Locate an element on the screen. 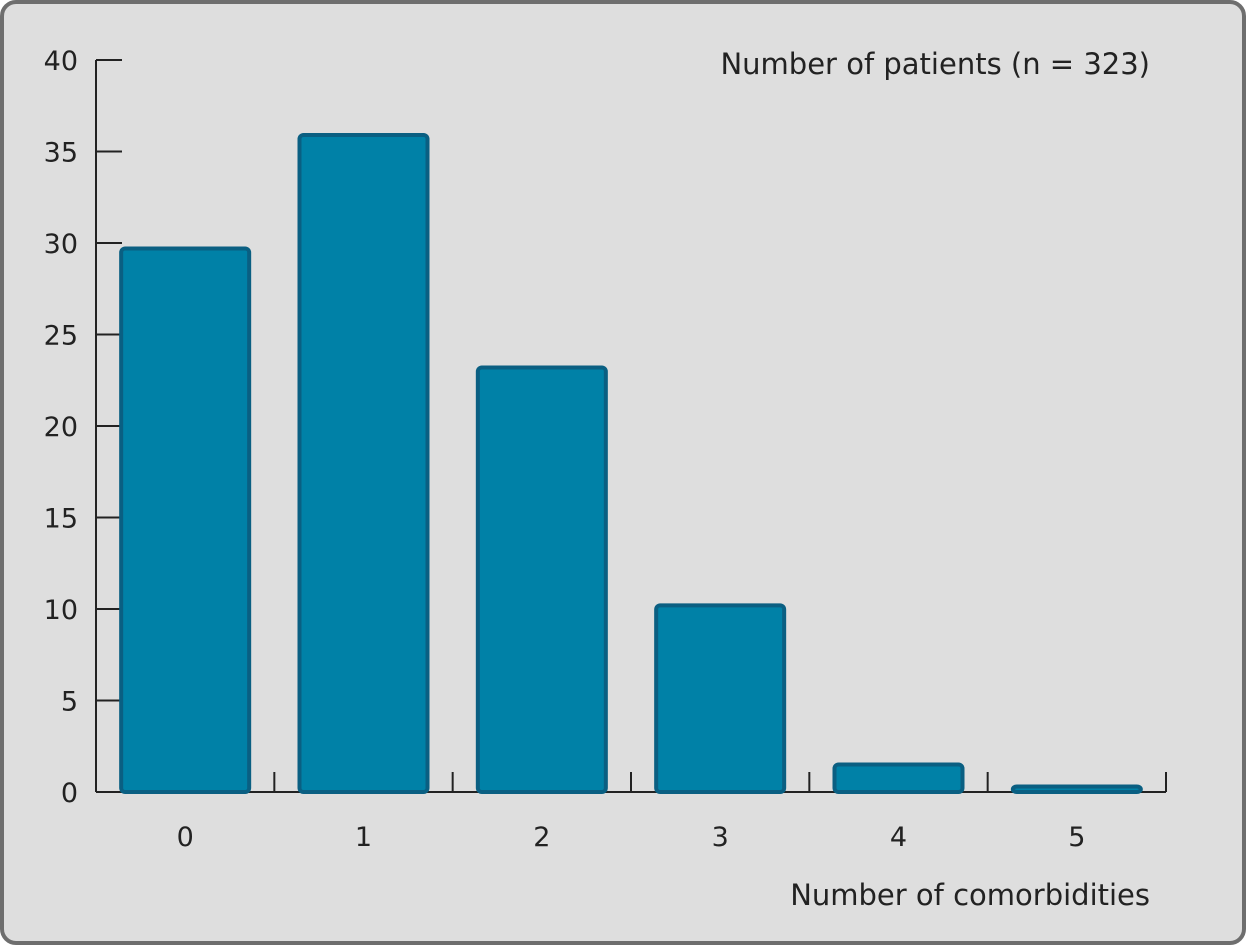 The width and height of the screenshot is (1246, 949). y-tick-label: 40 is located at coordinates (61, 61).